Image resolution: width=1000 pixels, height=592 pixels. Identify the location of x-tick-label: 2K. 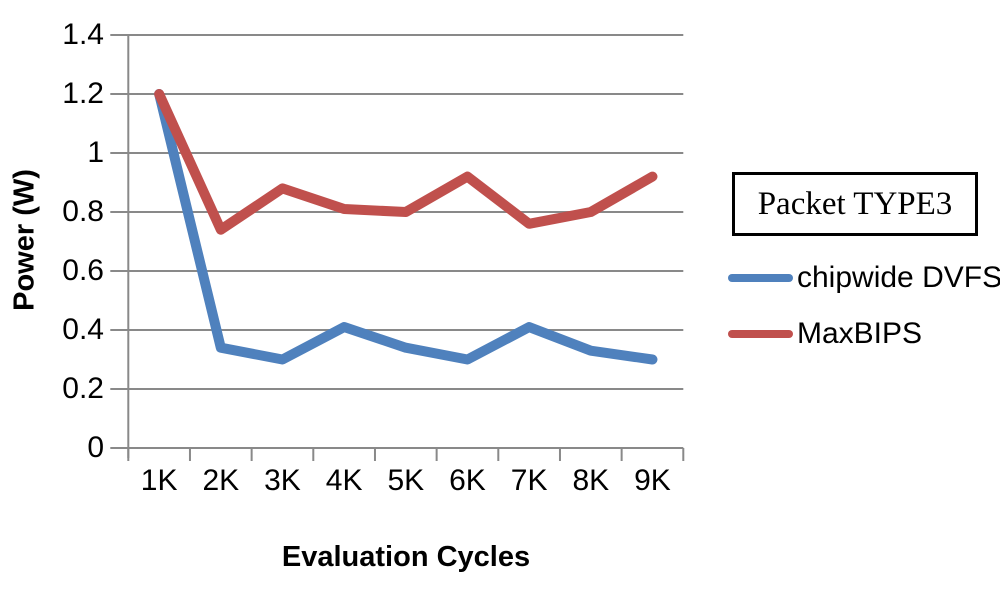
(221, 480).